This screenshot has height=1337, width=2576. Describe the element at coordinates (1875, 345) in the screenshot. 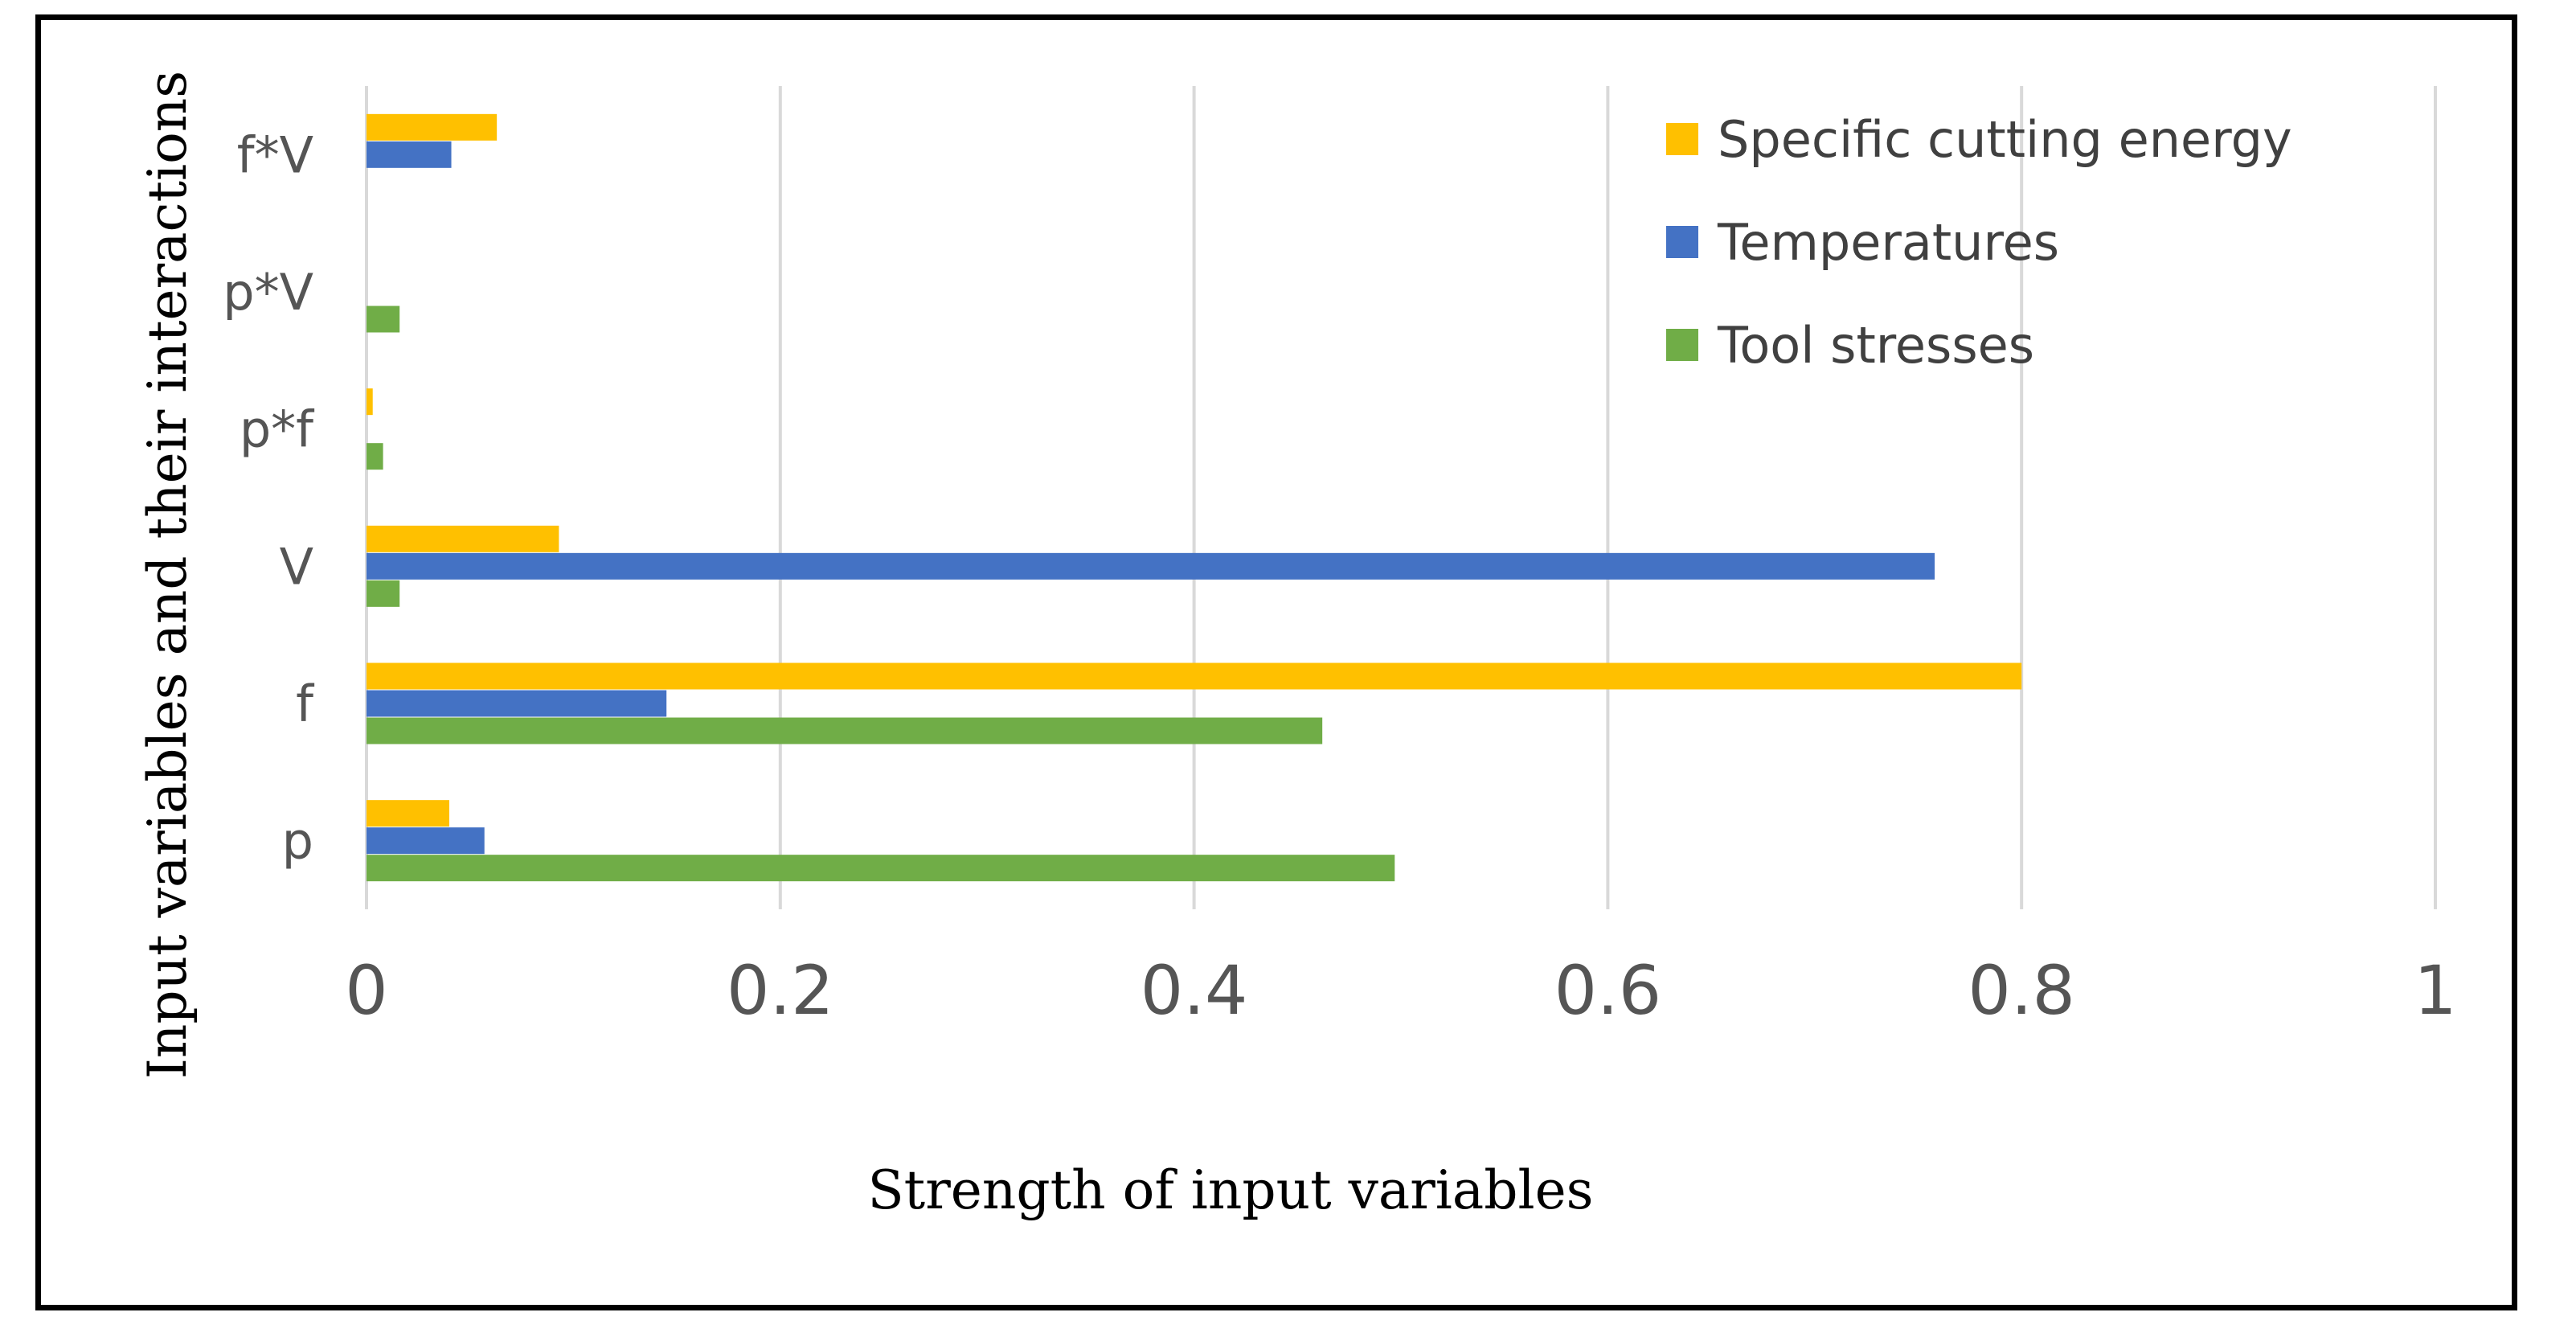

I see `legend-label: Tool stresses` at that location.